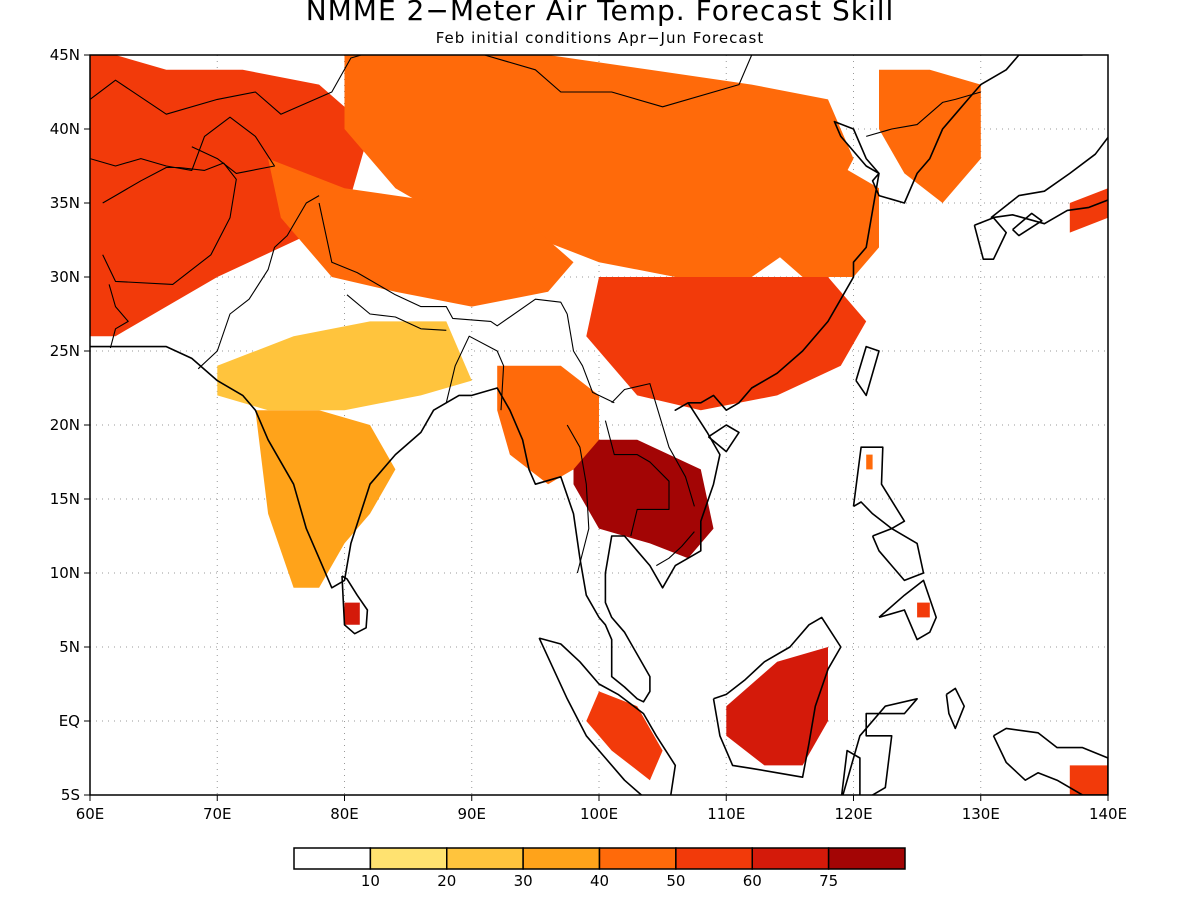  What do you see at coordinates (726, 814) in the screenshot?
I see `lon-tick-label: 110E` at bounding box center [726, 814].